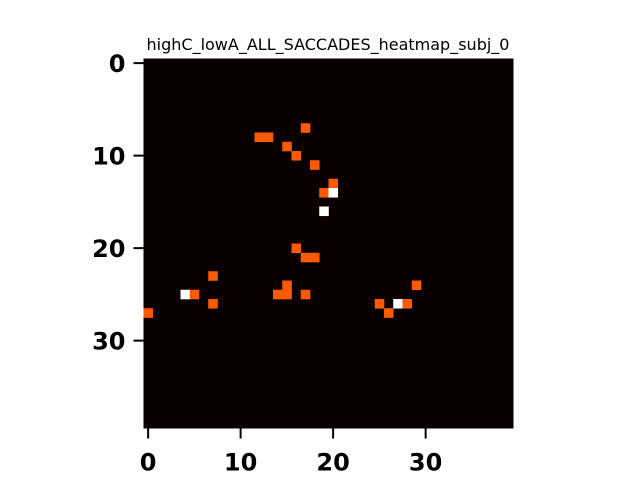 The height and width of the screenshot is (480, 640). Describe the element at coordinates (332, 463) in the screenshot. I see `x-tick-label: 20` at that location.